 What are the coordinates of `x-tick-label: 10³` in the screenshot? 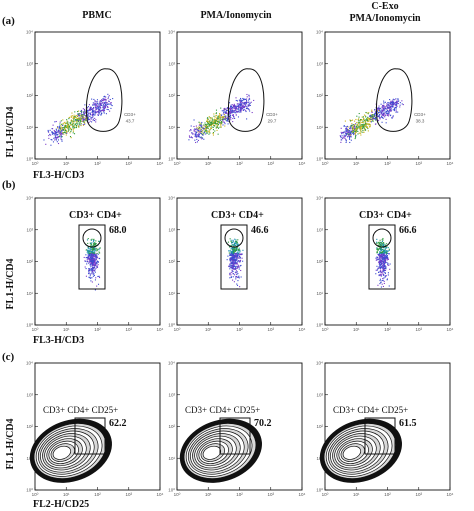 It's located at (270, 163).